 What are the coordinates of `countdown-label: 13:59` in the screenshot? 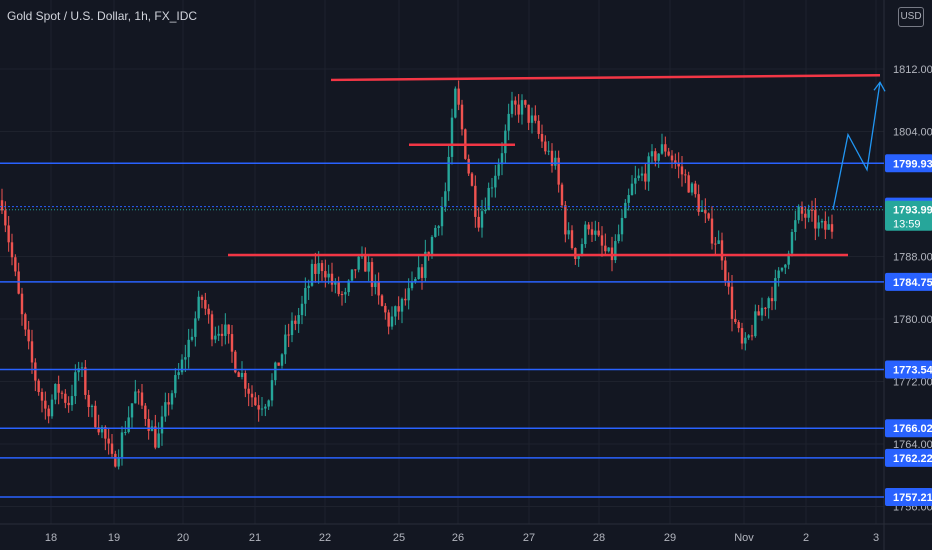 It's located at (907, 225).